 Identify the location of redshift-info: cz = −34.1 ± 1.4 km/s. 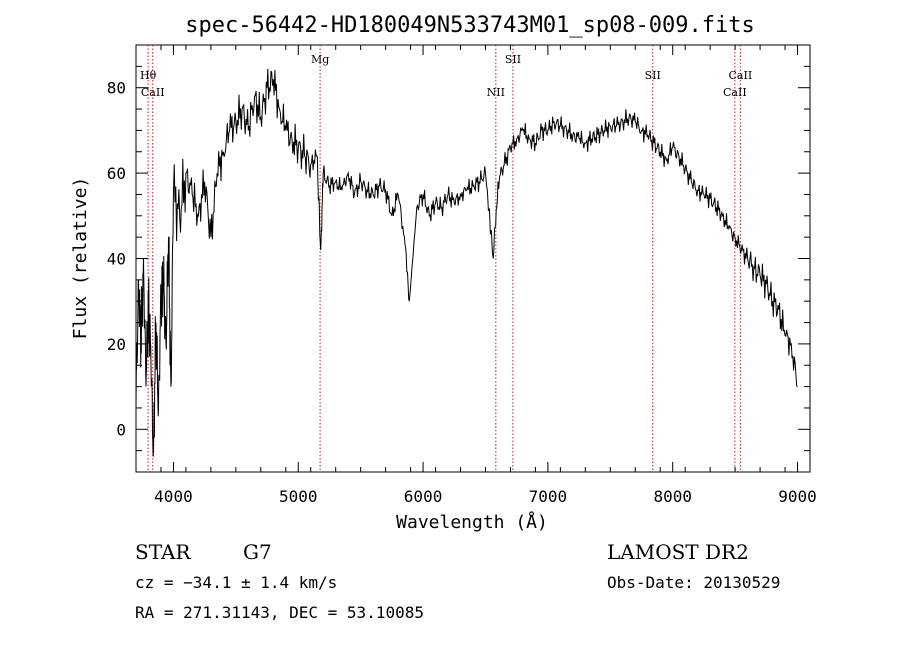
(236, 582).